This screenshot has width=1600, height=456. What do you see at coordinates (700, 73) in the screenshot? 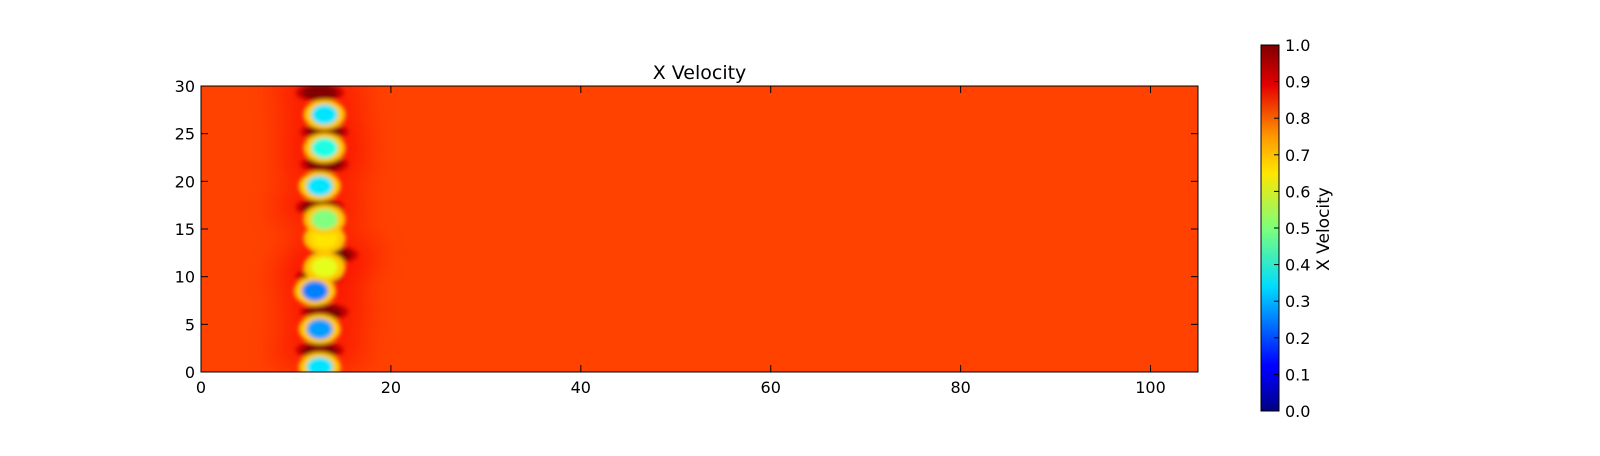
I see `chart-title: X Velocity` at bounding box center [700, 73].